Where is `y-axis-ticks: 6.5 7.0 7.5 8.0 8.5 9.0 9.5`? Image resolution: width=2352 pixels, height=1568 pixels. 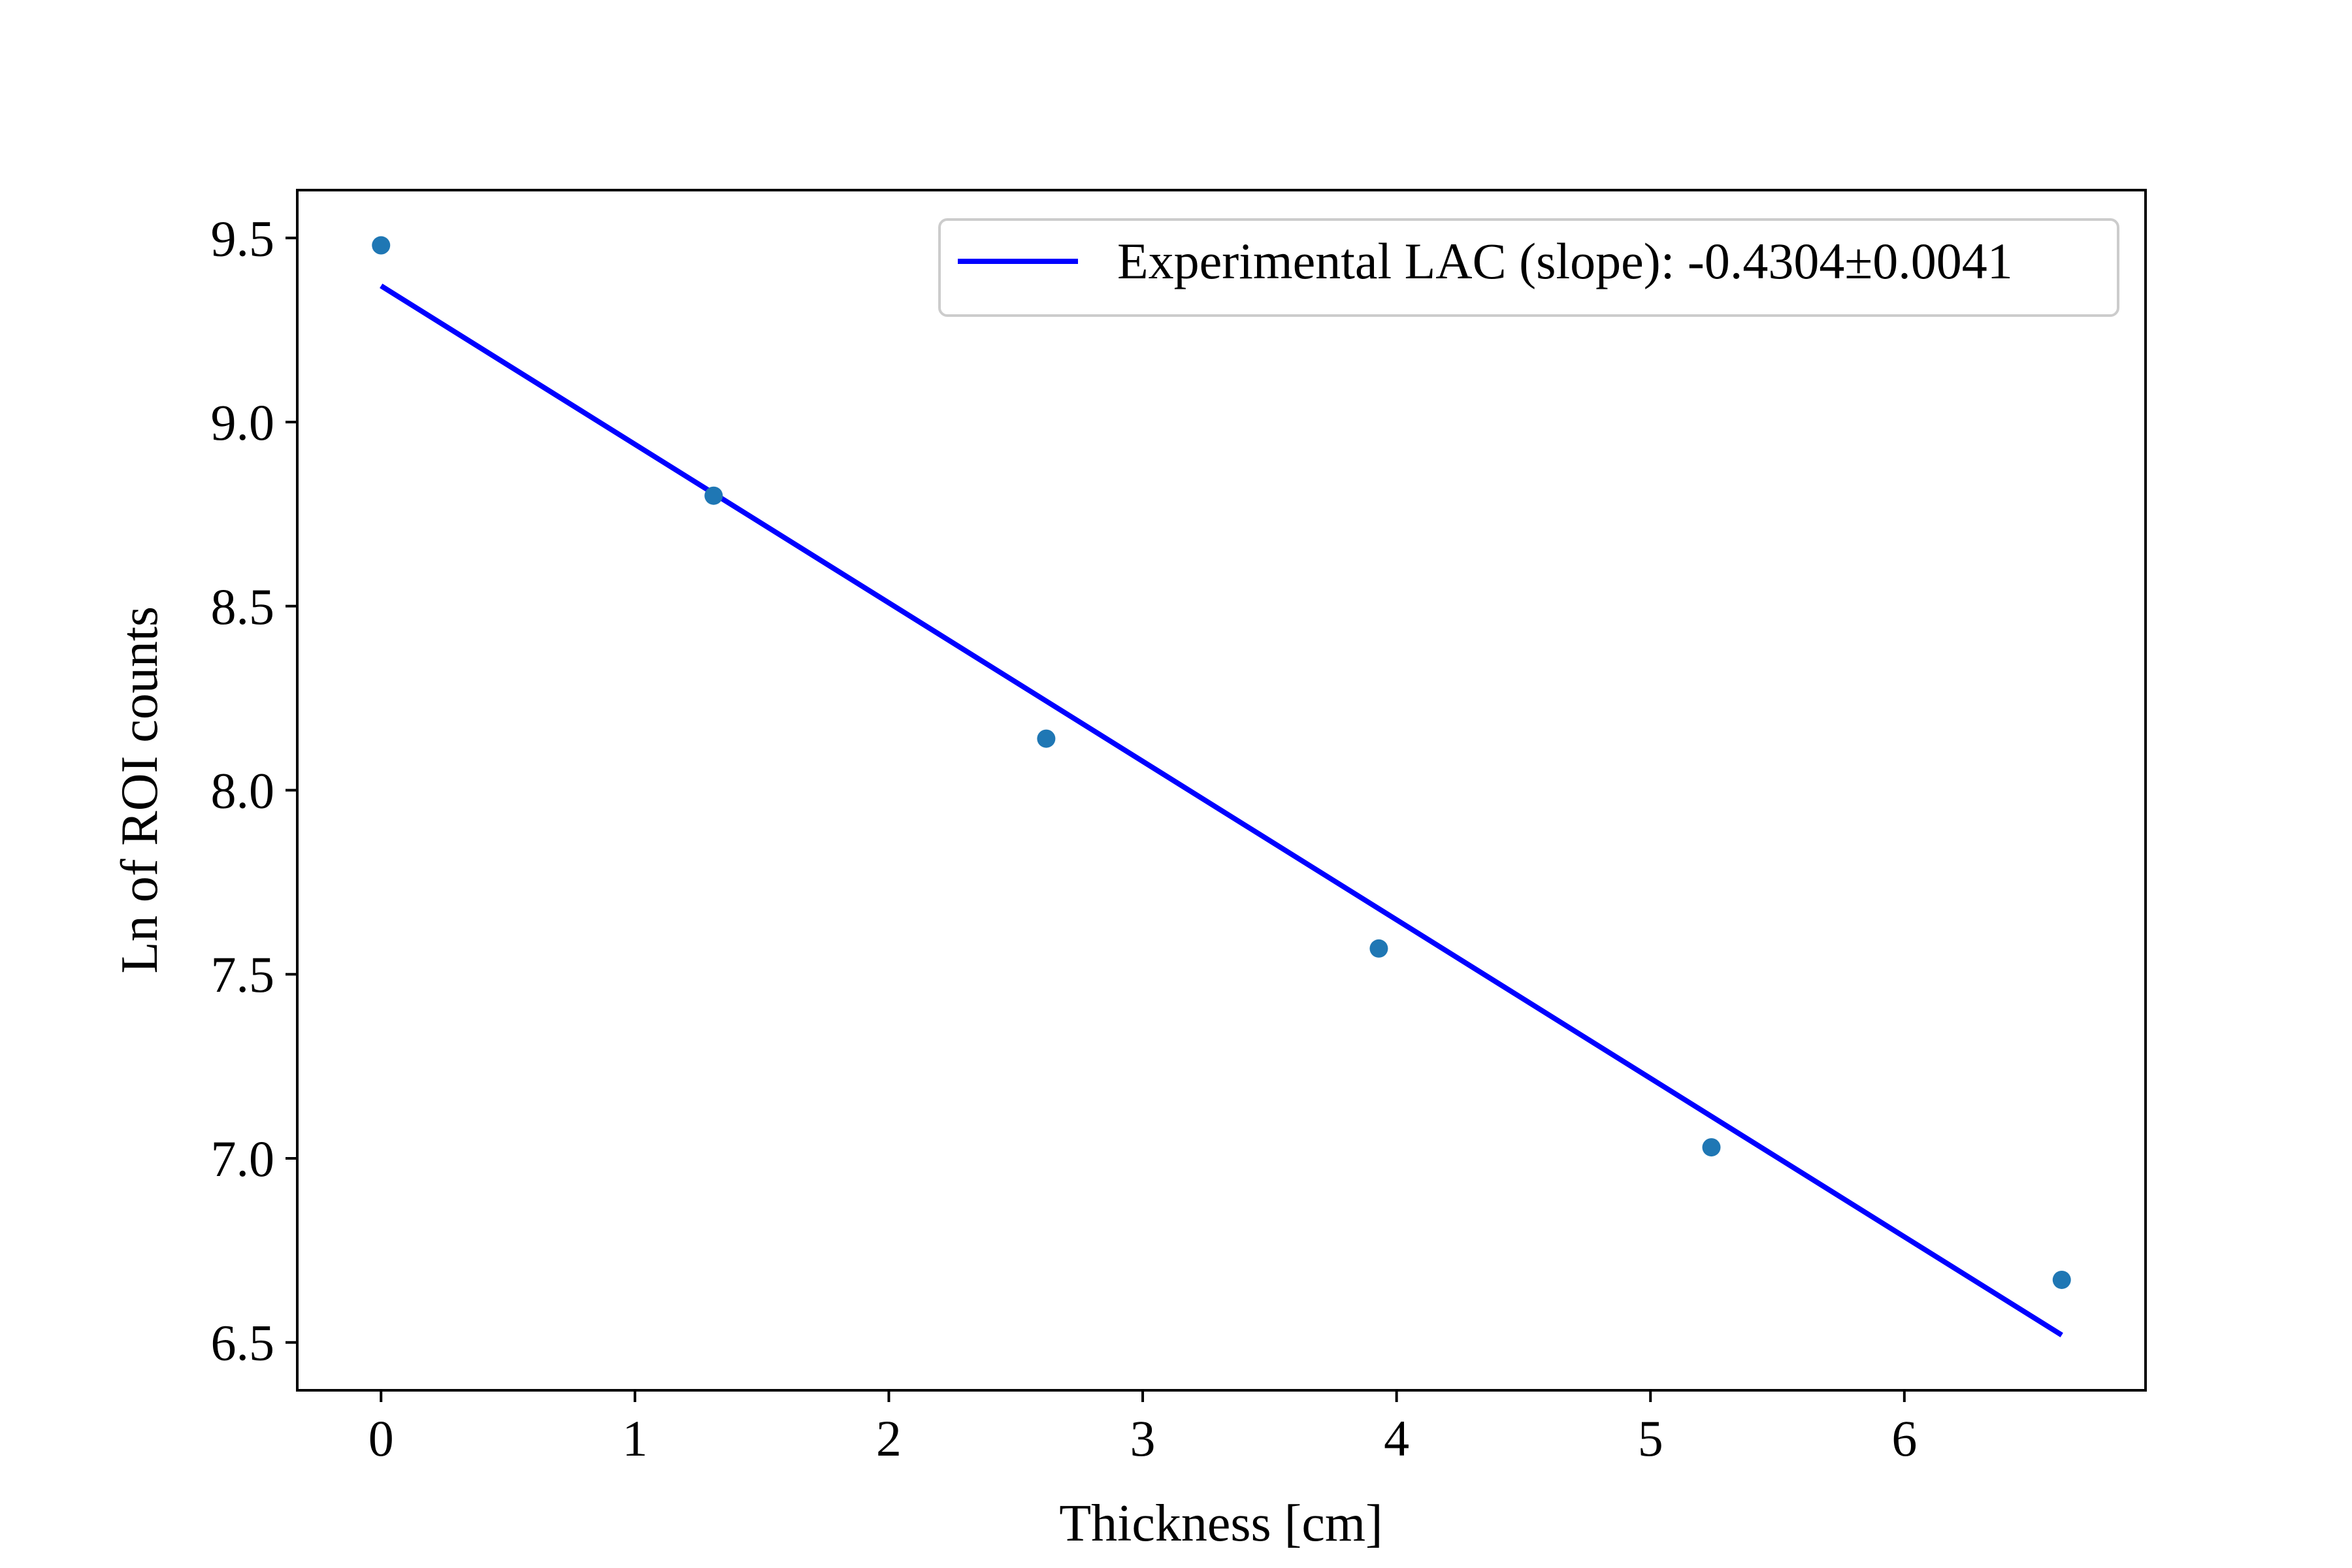
y-axis-ticks: 6.5 7.0 7.5 8.0 8.5 9.0 9.5 is located at coordinates (254, 790).